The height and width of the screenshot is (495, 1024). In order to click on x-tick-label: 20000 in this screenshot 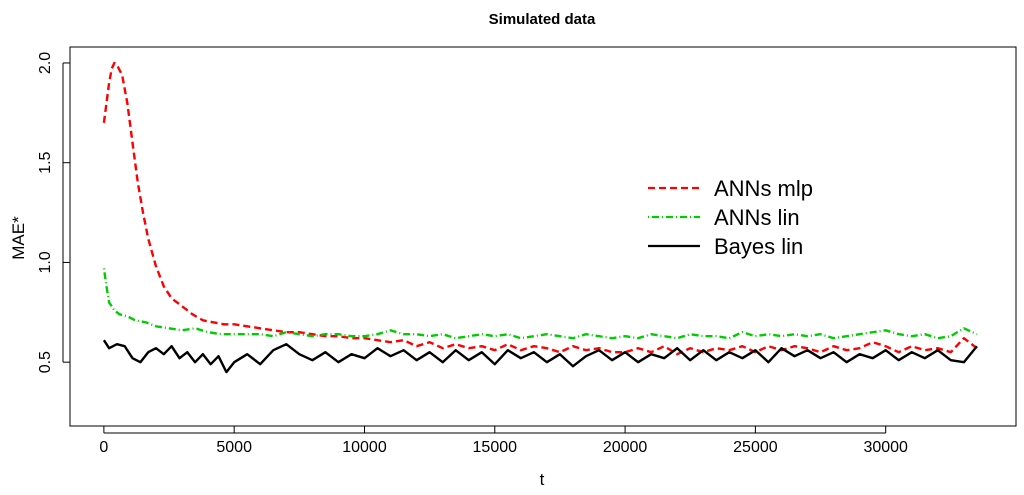, I will do `click(625, 447)`.